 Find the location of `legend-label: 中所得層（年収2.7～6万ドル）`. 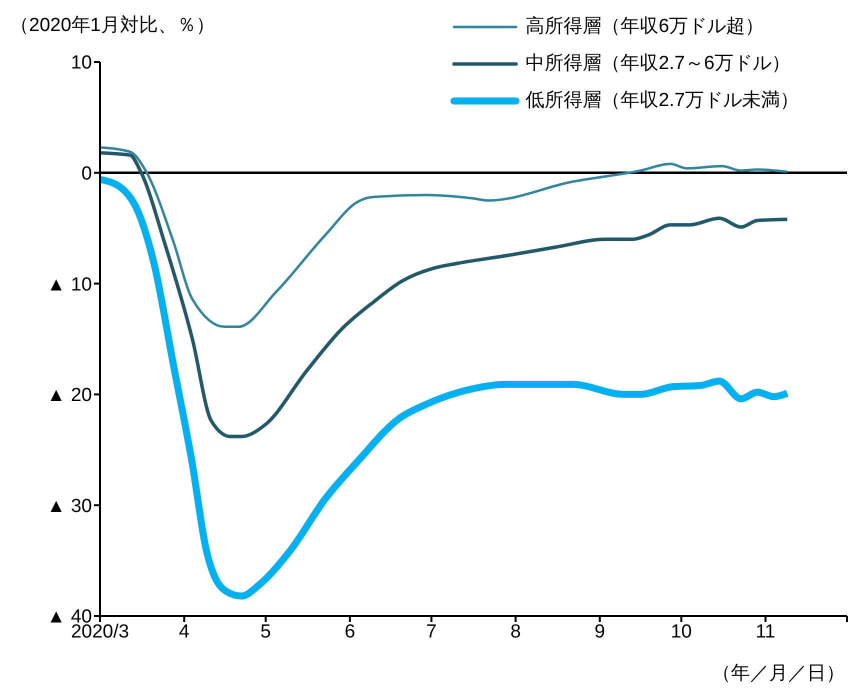

legend-label: 中所得層（年収2.7～6万ドル） is located at coordinates (658, 64).